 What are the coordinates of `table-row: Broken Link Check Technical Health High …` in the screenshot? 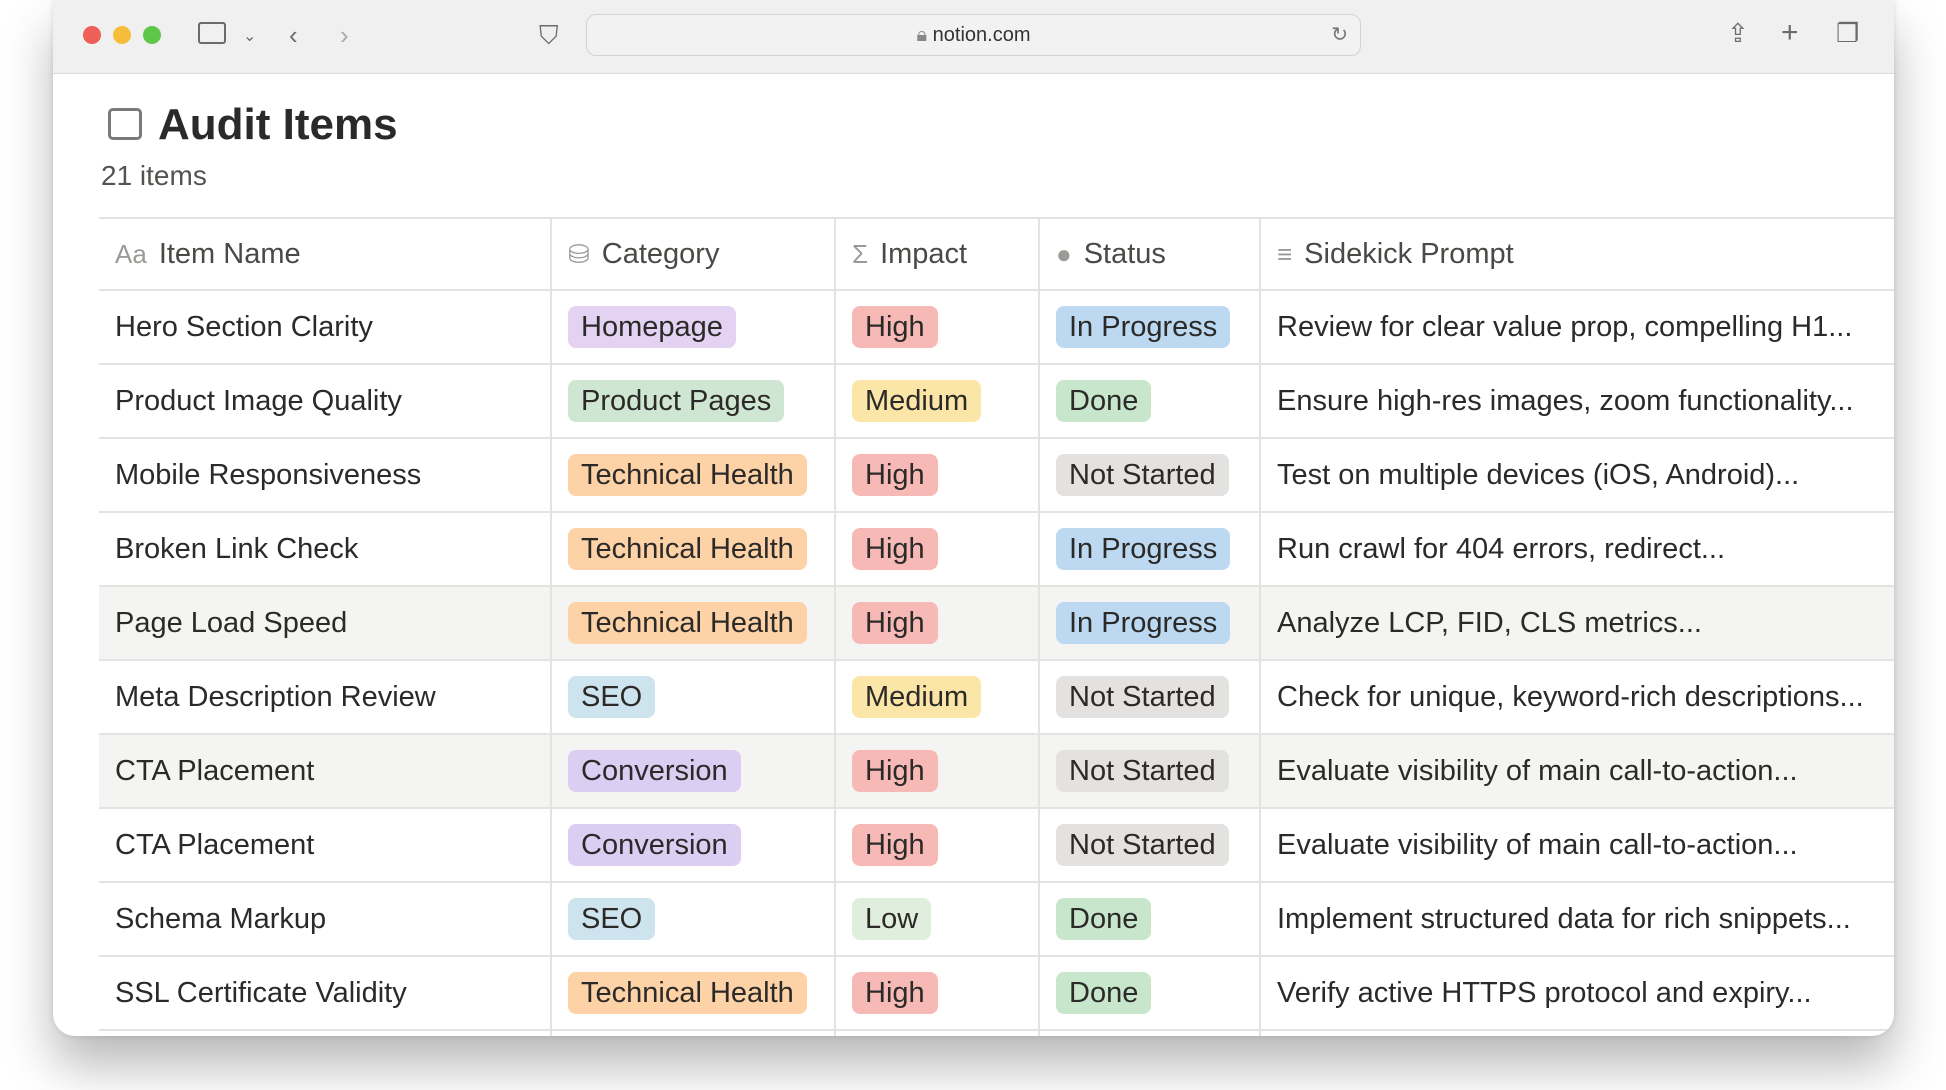 It's located at (996, 548).